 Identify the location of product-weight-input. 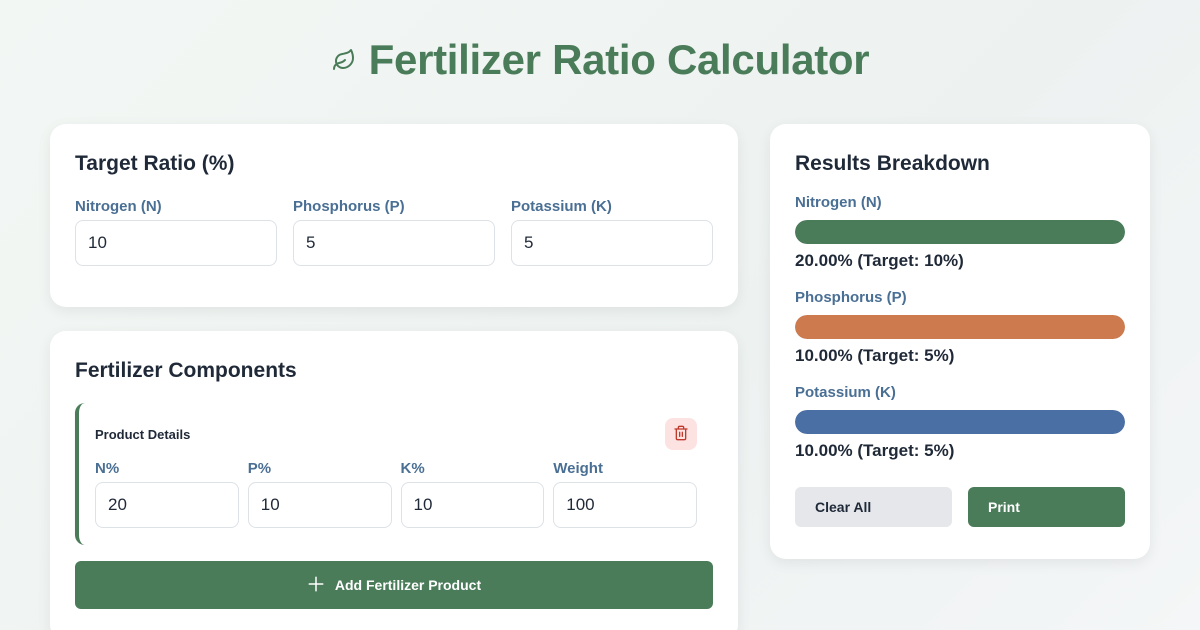
(625, 505).